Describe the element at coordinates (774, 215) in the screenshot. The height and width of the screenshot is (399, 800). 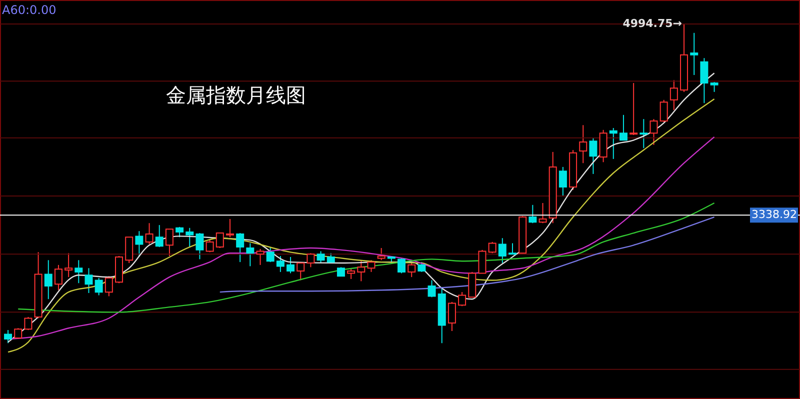
I see `text: 3338.92` at that location.